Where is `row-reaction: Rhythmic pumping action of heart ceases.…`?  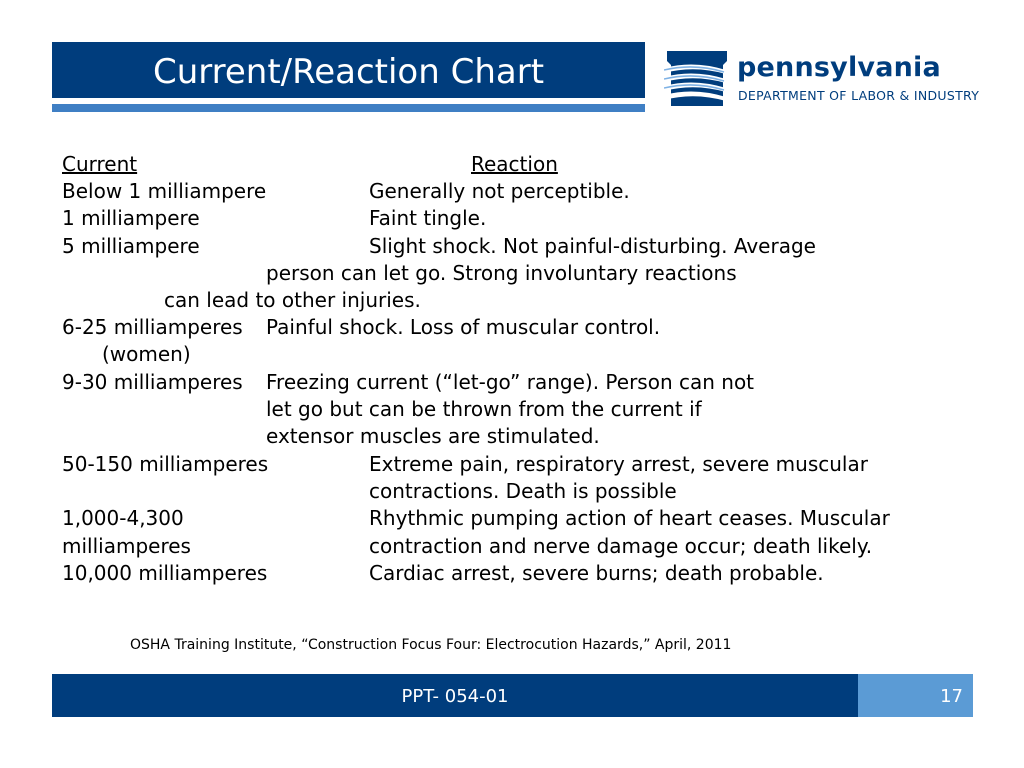
row-reaction: Rhythmic pumping action of heart ceases.… is located at coordinates (629, 518).